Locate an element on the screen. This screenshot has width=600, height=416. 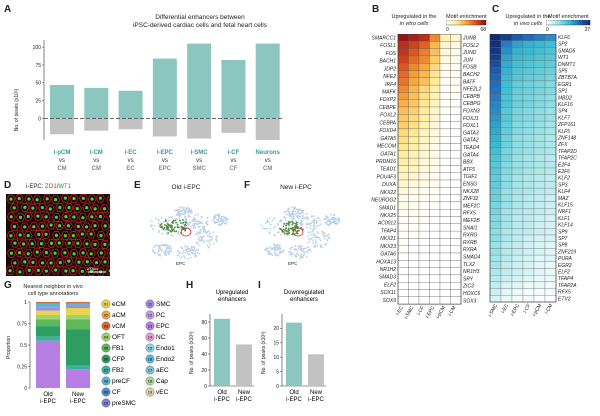
panel-d-title-prefix: i-EPC: is located at coordinates (36, 187).